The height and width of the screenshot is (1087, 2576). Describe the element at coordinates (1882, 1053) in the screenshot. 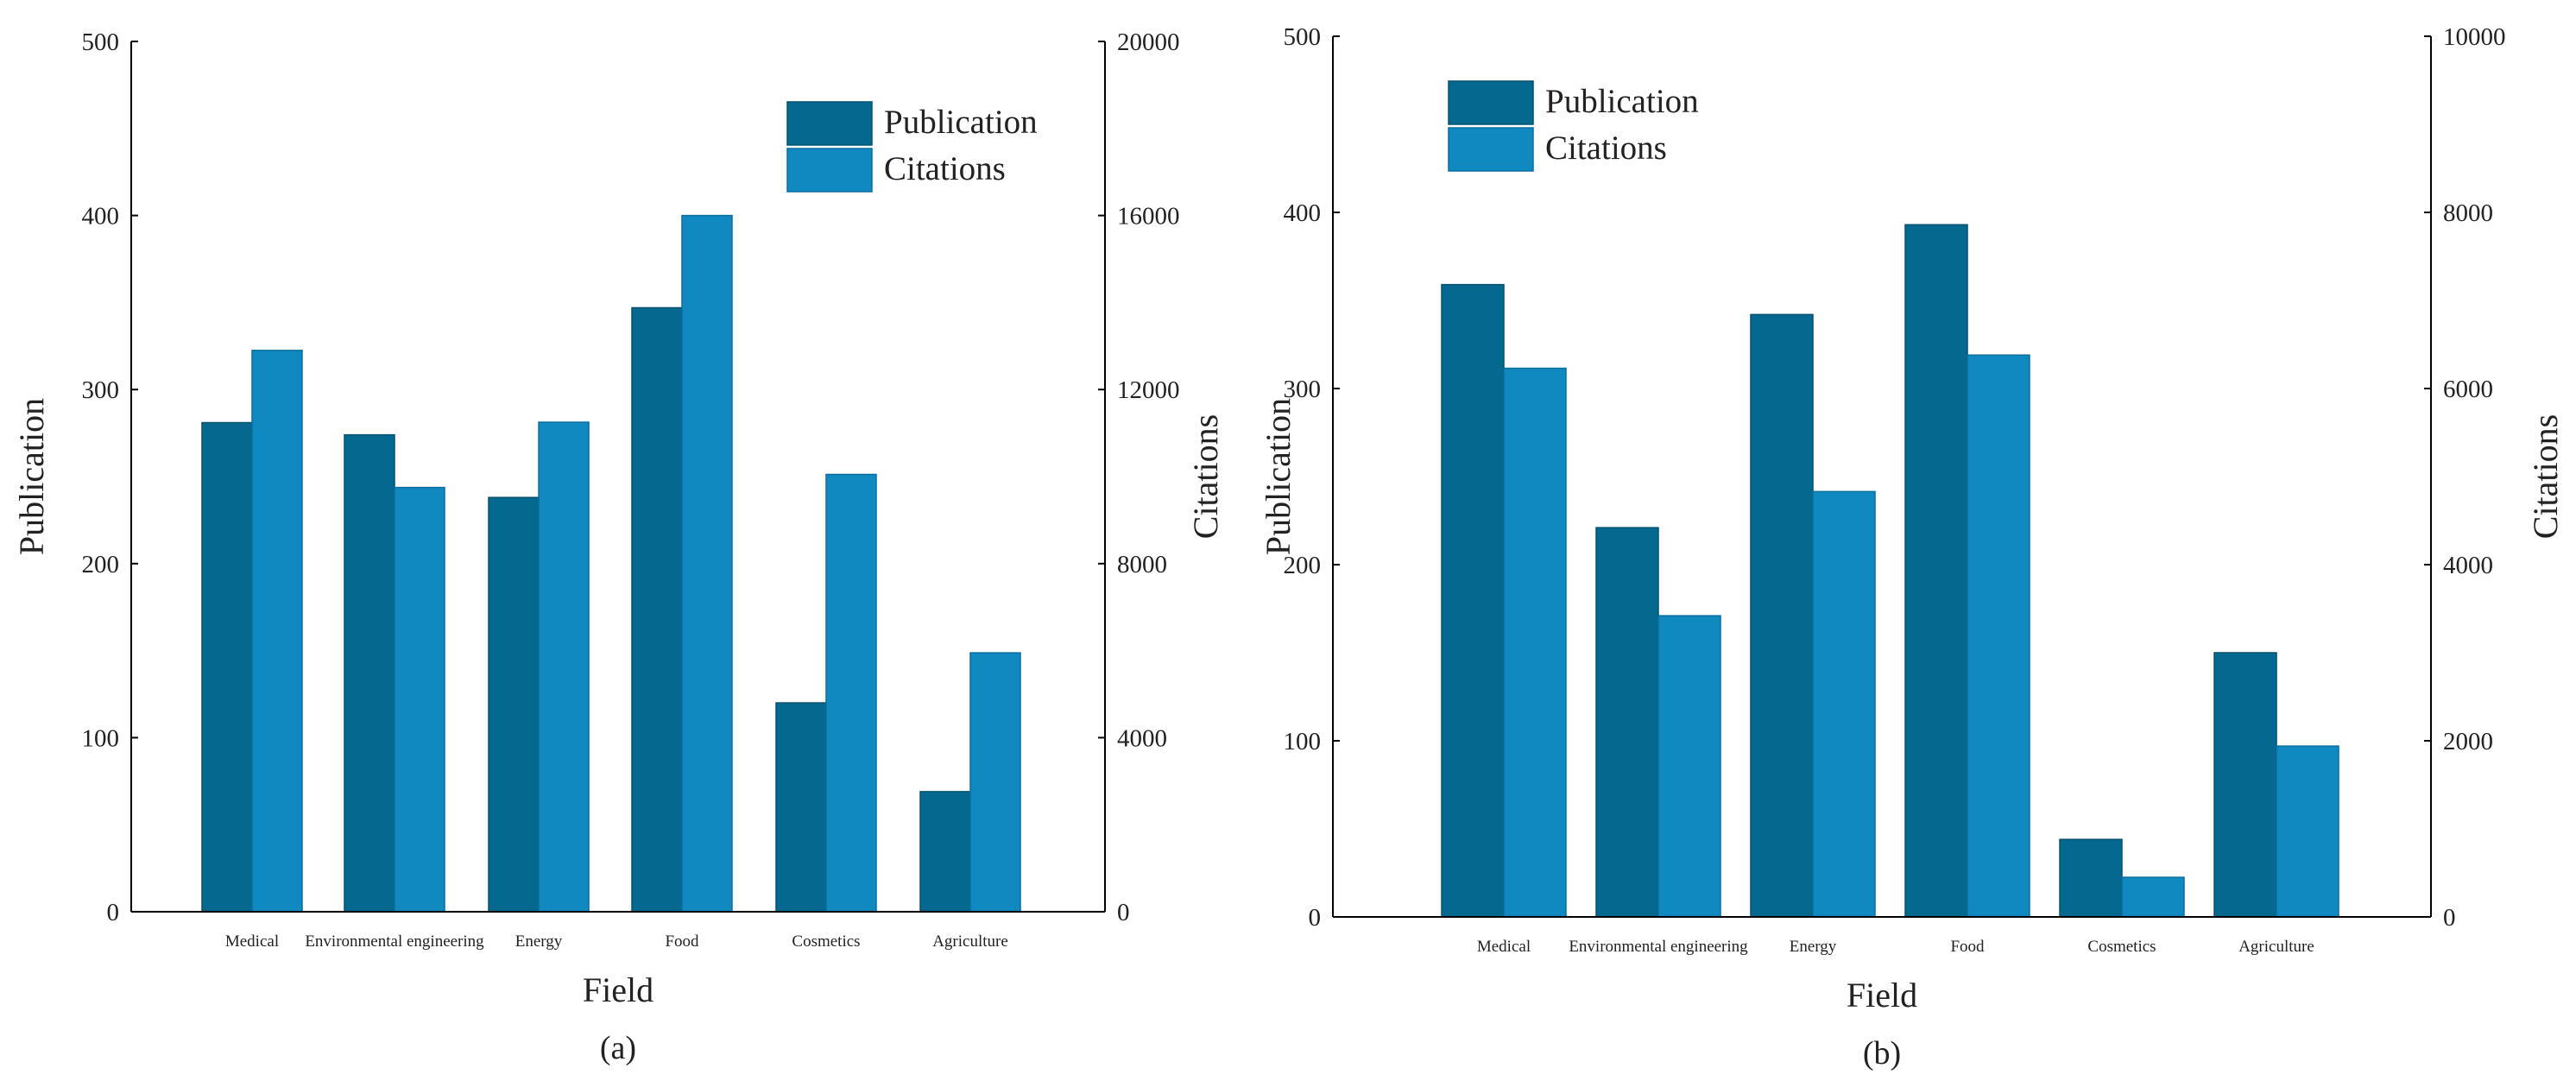

I see `figure-caption: (b)` at that location.